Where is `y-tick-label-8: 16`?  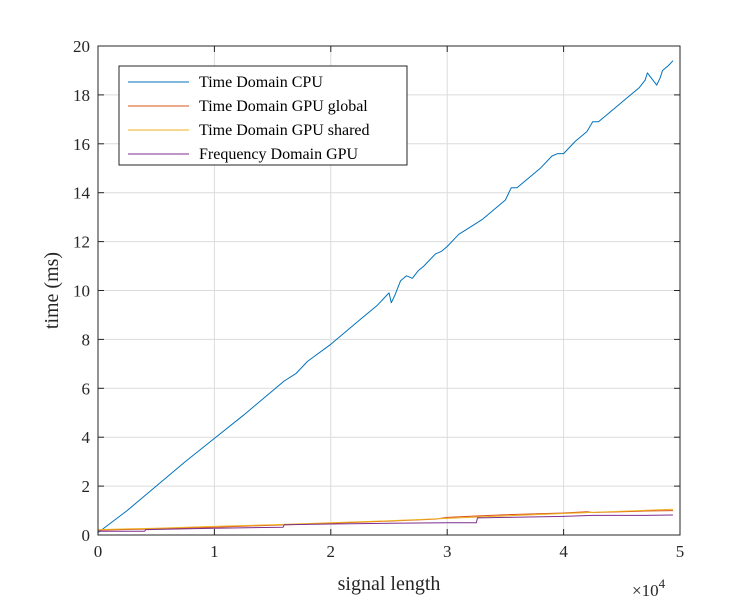 y-tick-label-8: 16 is located at coordinates (81, 144).